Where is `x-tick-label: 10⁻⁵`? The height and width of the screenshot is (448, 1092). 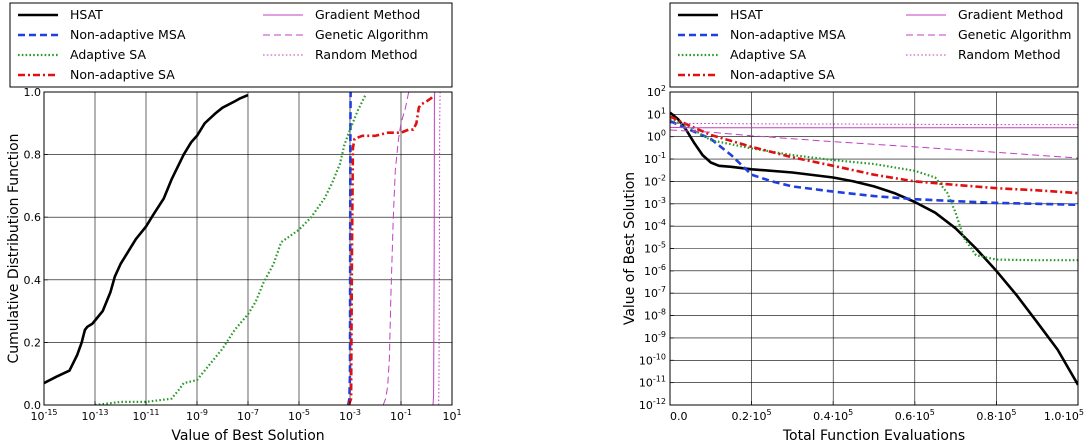 x-tick-label: 10⁻⁵ is located at coordinates (299, 415).